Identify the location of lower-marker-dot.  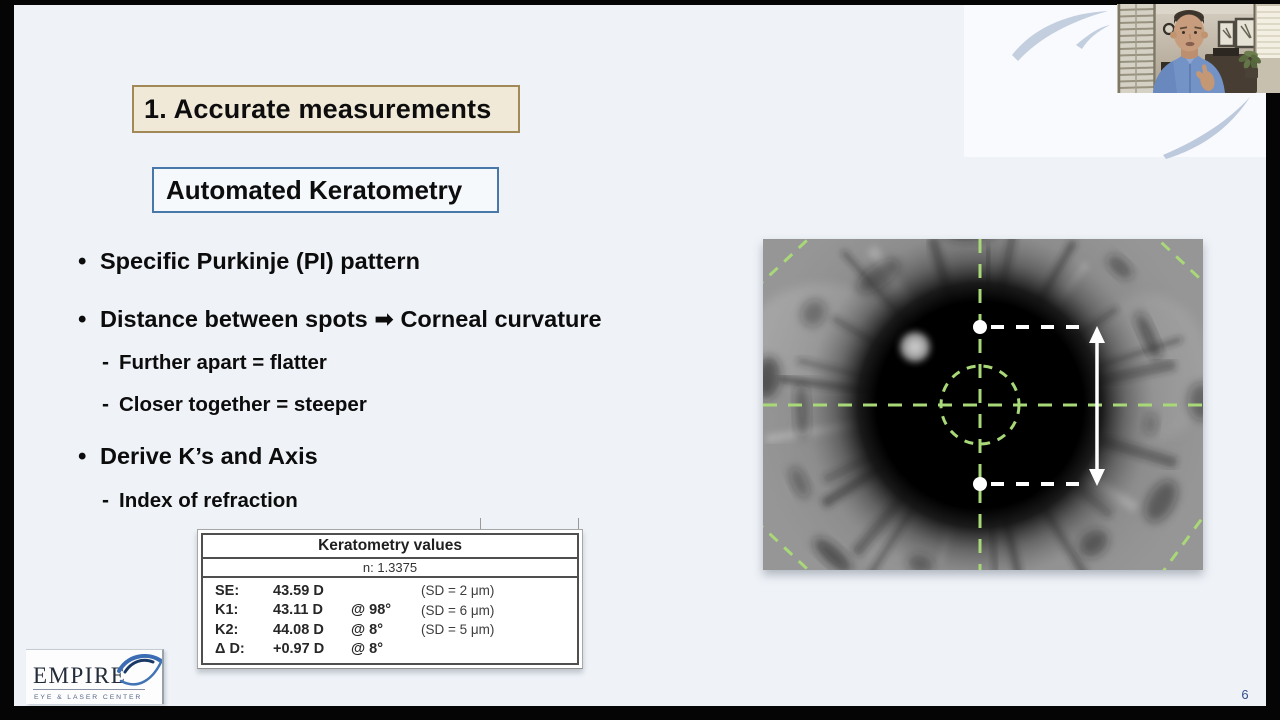
(980, 484).